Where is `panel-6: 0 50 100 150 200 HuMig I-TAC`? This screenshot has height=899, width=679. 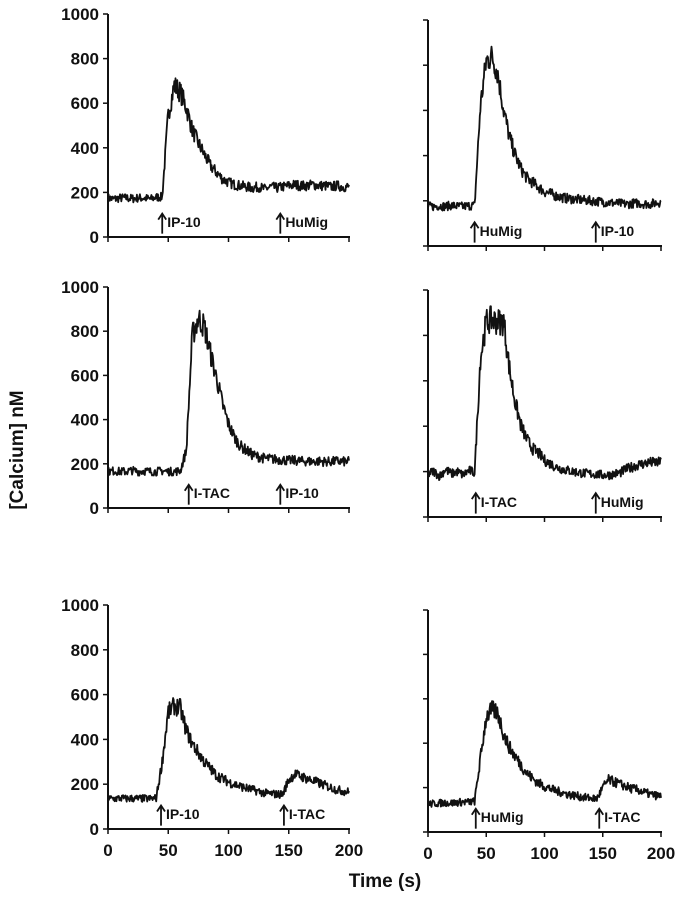 panel-6: 0 50 100 150 200 HuMig I-TAC is located at coordinates (549, 736).